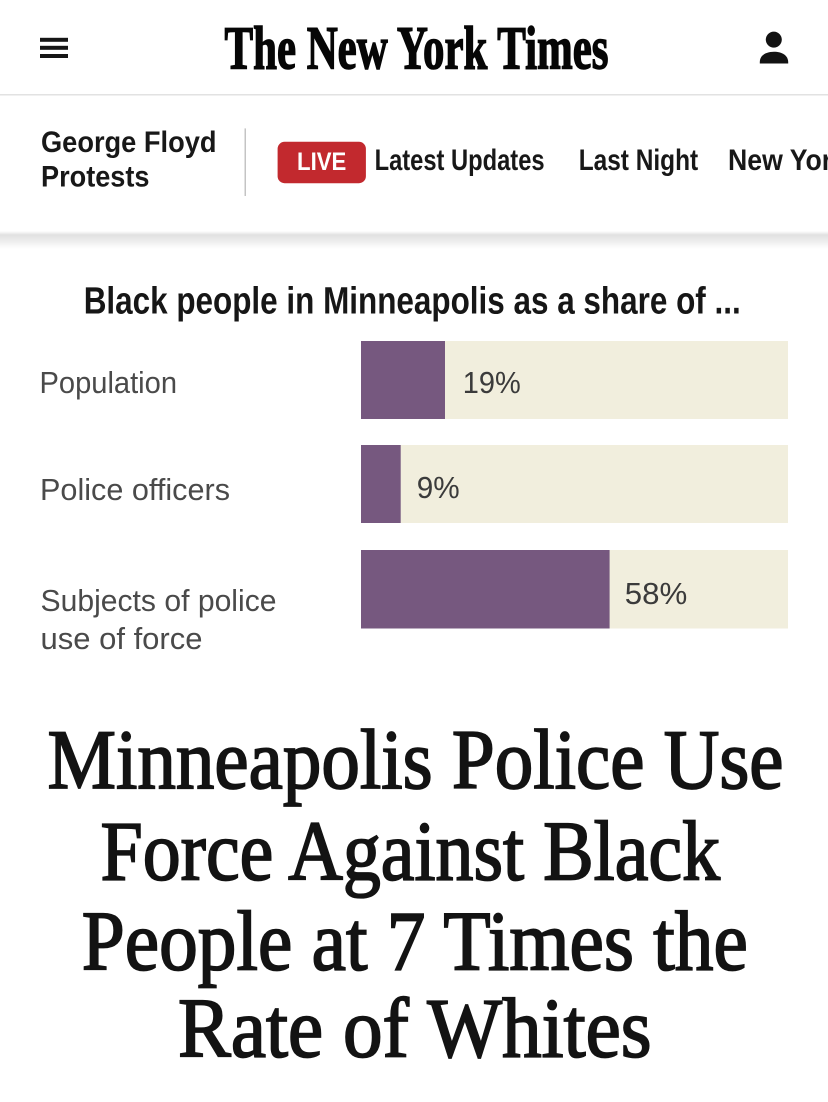 Image resolution: width=828 pixels, height=1102 pixels. What do you see at coordinates (417, 49) in the screenshot?
I see `svg-text: The New York Times` at bounding box center [417, 49].